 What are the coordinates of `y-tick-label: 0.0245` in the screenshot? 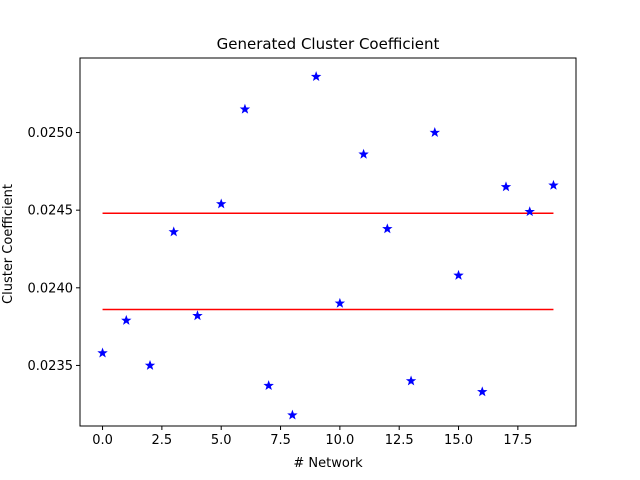 It's located at (51, 211).